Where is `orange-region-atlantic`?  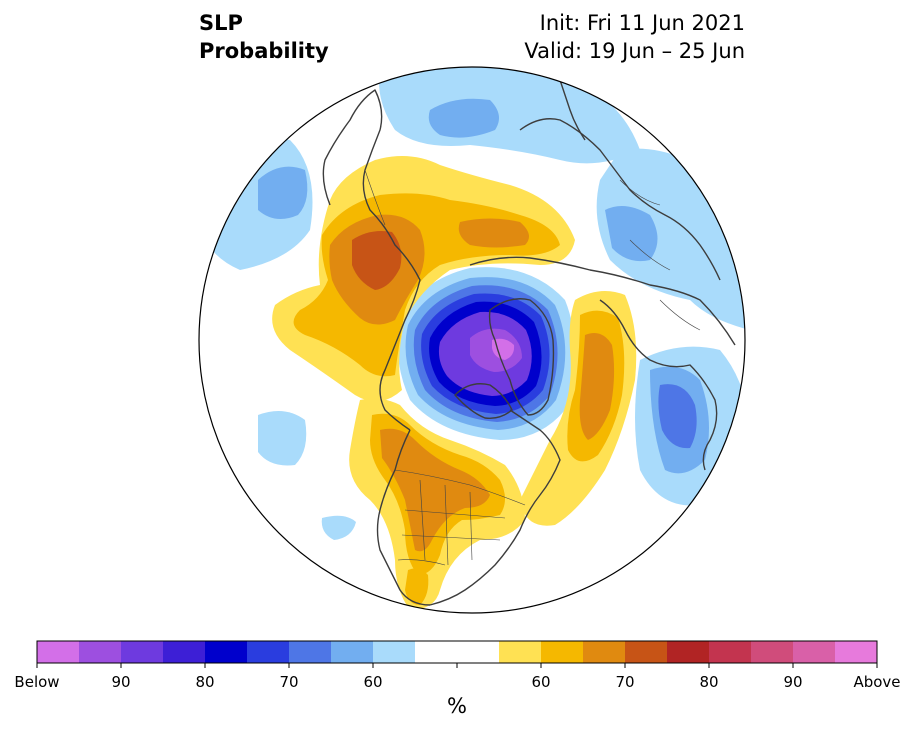
orange-region-atlantic is located at coordinates (597, 386).